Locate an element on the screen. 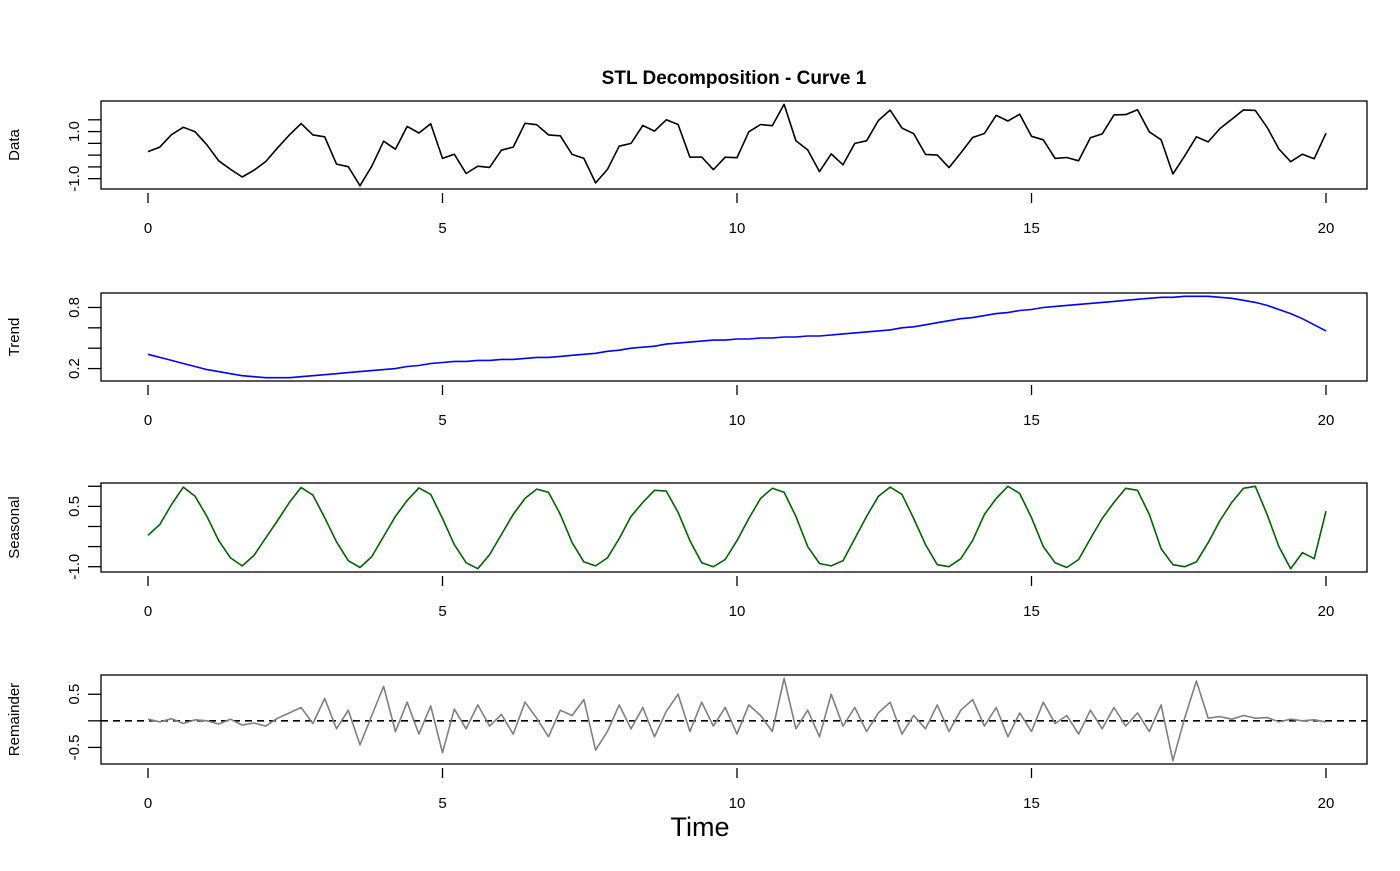 The width and height of the screenshot is (1400, 871). y-axis-label: Remainder is located at coordinates (14, 719).